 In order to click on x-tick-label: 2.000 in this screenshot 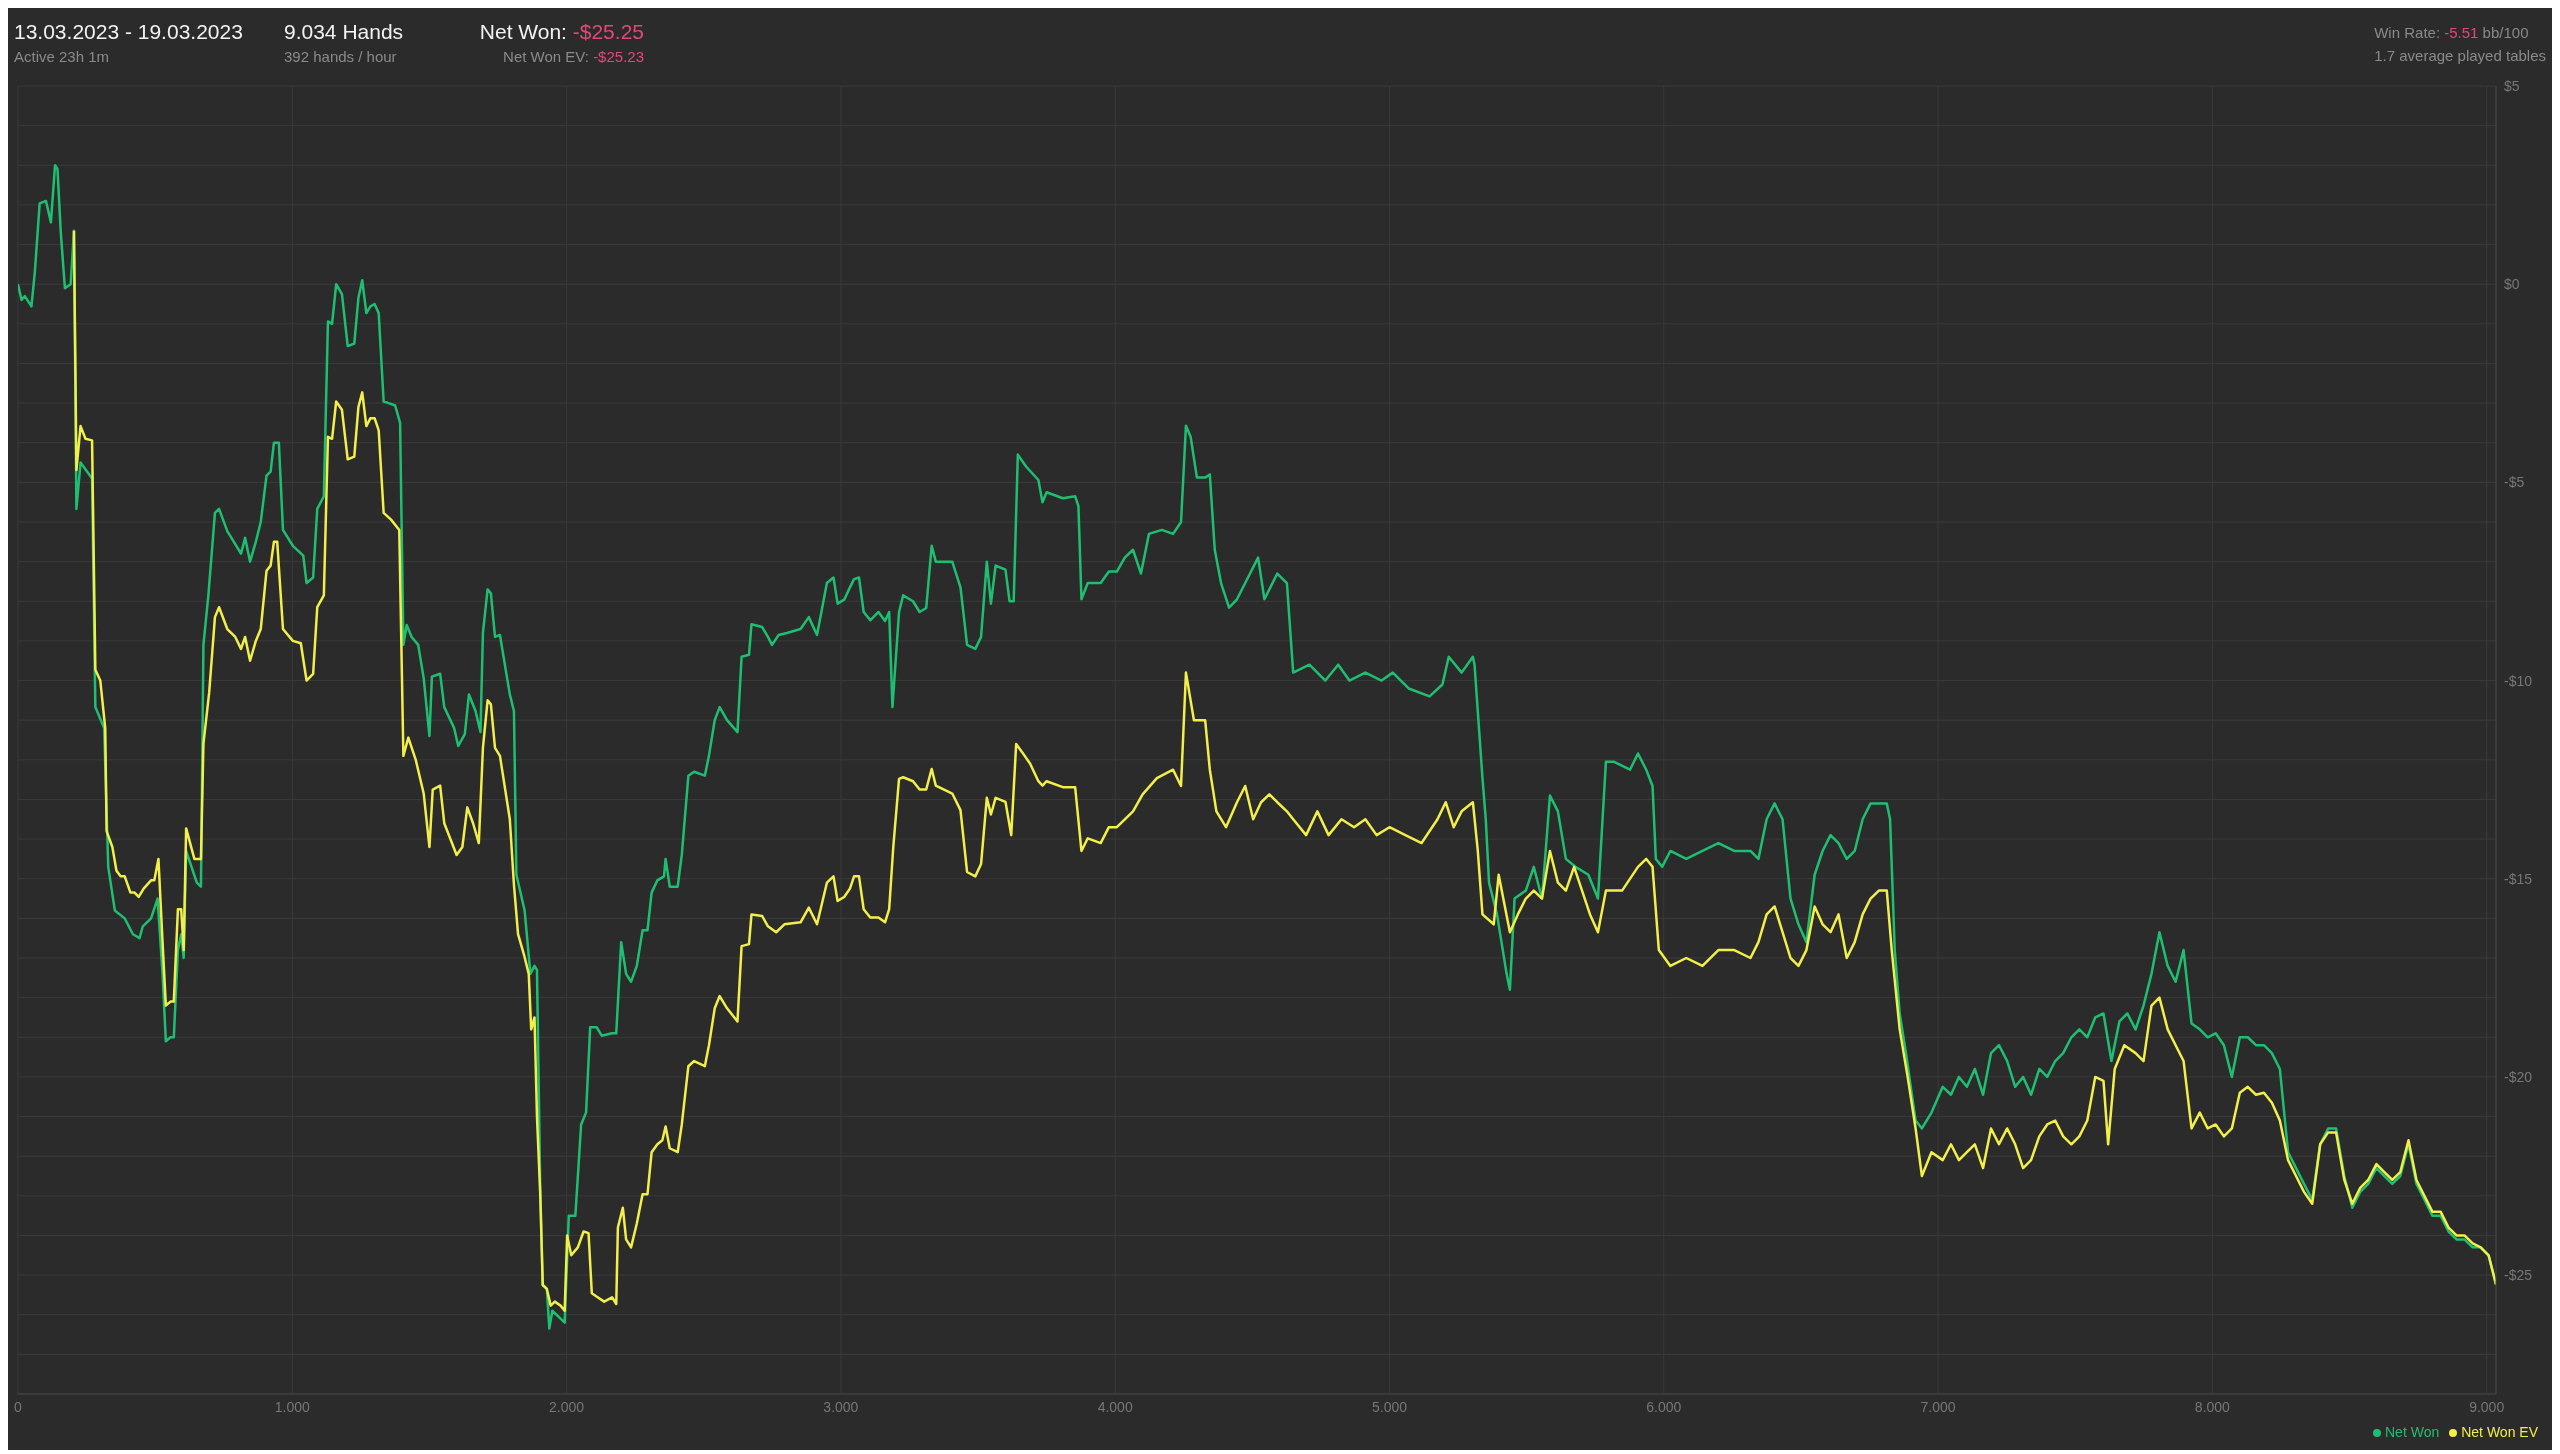, I will do `click(567, 1406)`.